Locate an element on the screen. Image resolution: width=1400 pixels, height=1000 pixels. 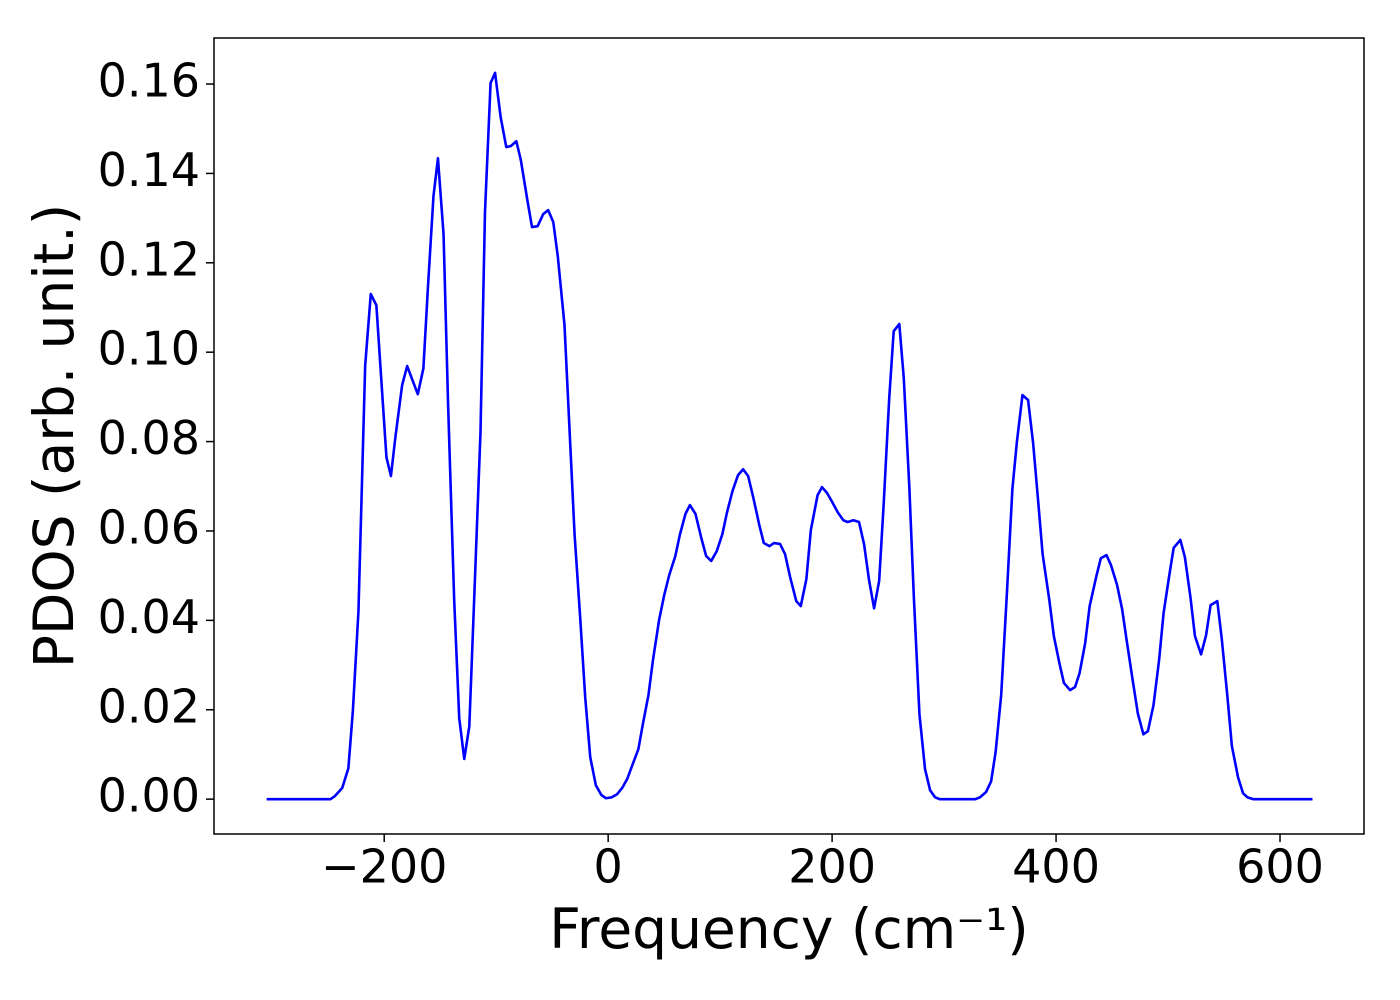
y-tick-label: 0.14 is located at coordinates (149, 170).